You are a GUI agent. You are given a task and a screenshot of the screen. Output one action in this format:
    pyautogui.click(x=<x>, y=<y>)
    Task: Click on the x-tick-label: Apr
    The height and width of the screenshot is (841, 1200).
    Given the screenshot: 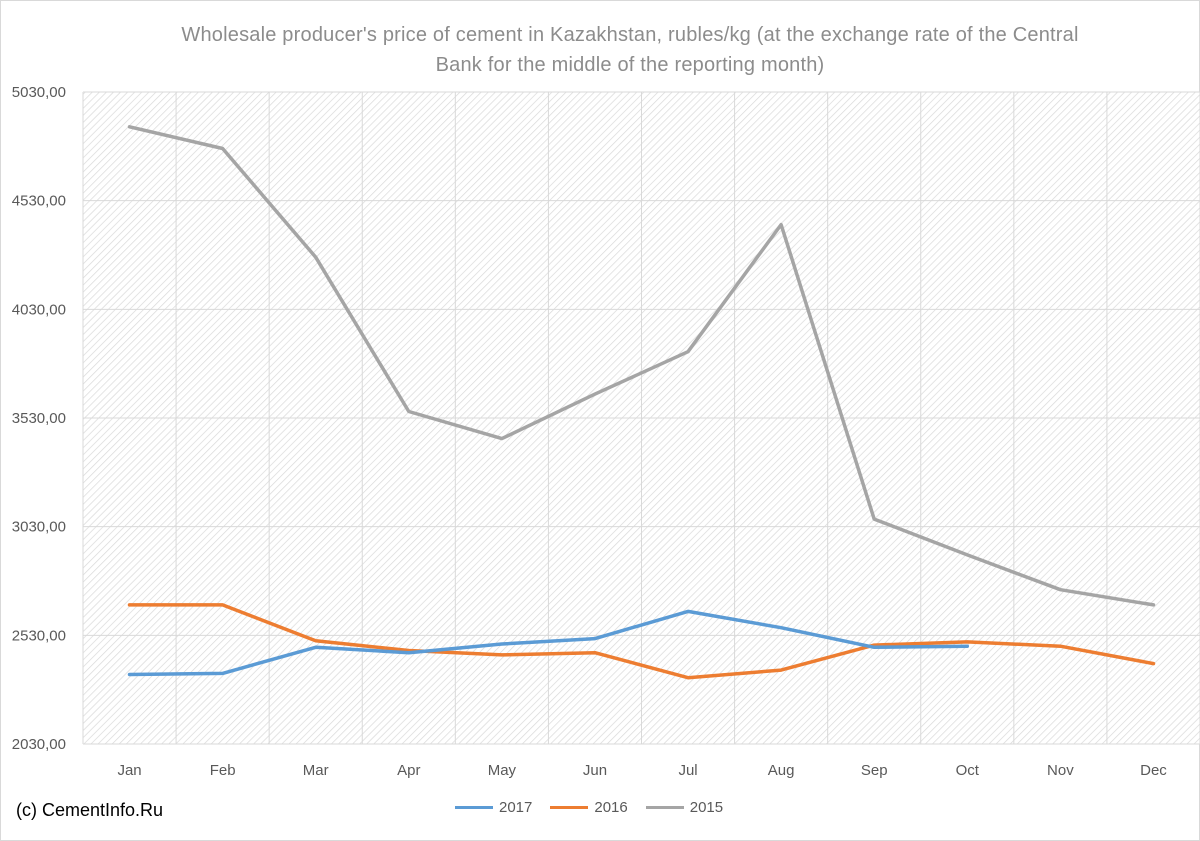 What is the action you would take?
    pyautogui.click(x=408, y=770)
    